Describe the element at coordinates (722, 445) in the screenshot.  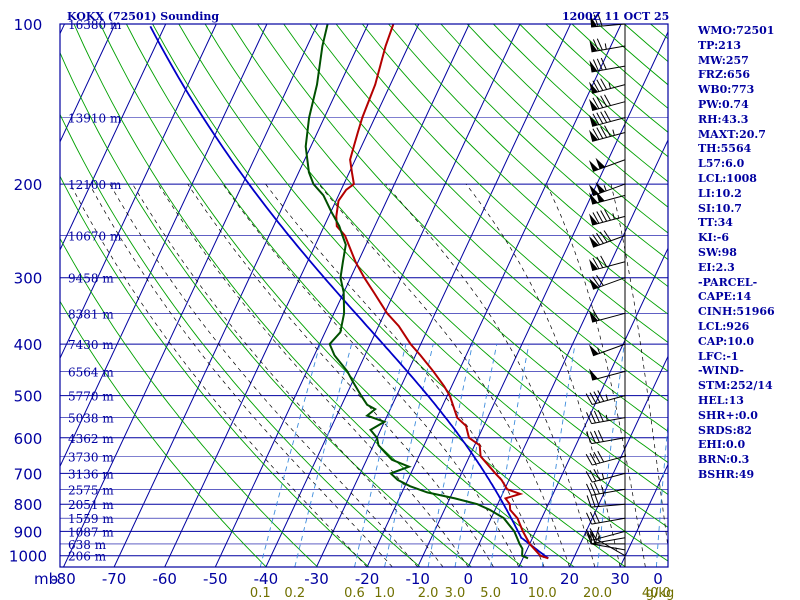
I see `index-value: EHI:0.0` at that location.